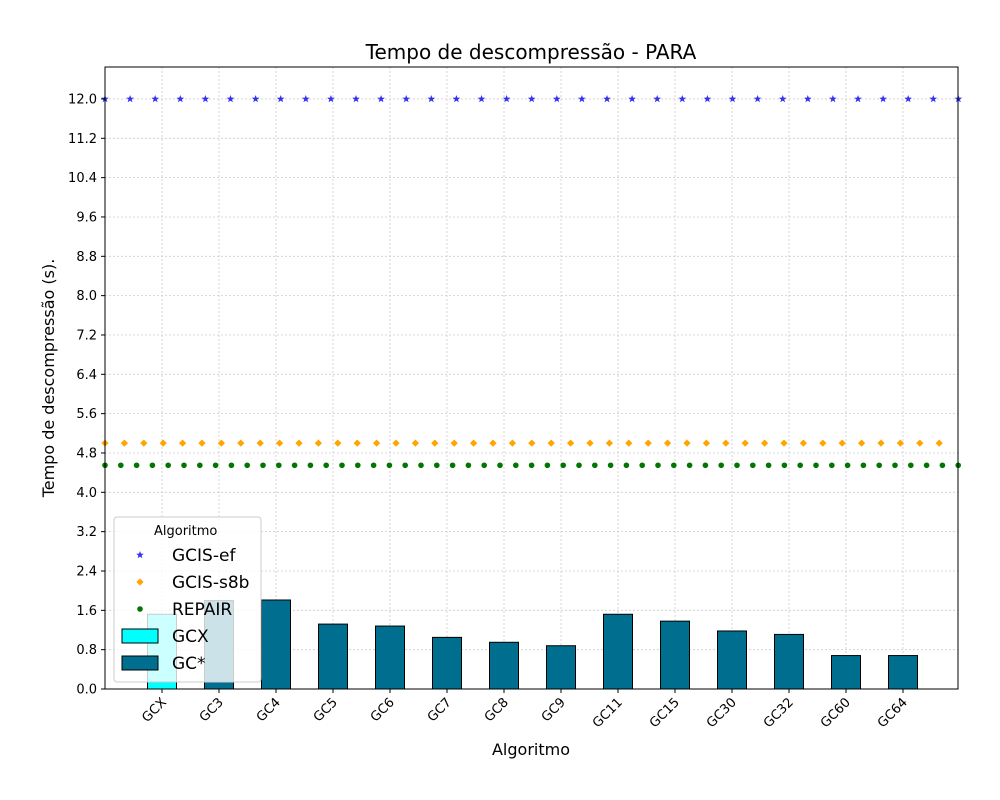  What do you see at coordinates (86, 257) in the screenshot?
I see `y-tick-label: 8.8` at bounding box center [86, 257].